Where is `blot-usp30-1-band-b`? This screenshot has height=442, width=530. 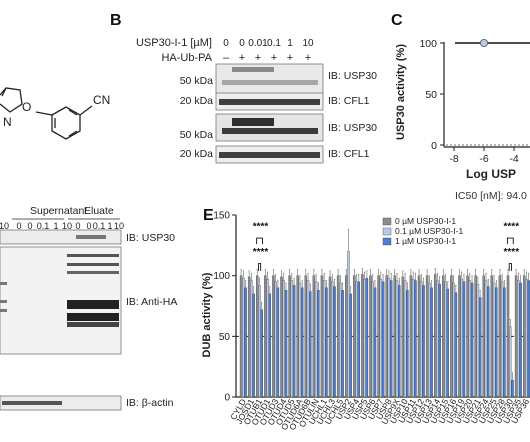 blot-usp30-1-band-b is located at coordinates (270, 82).